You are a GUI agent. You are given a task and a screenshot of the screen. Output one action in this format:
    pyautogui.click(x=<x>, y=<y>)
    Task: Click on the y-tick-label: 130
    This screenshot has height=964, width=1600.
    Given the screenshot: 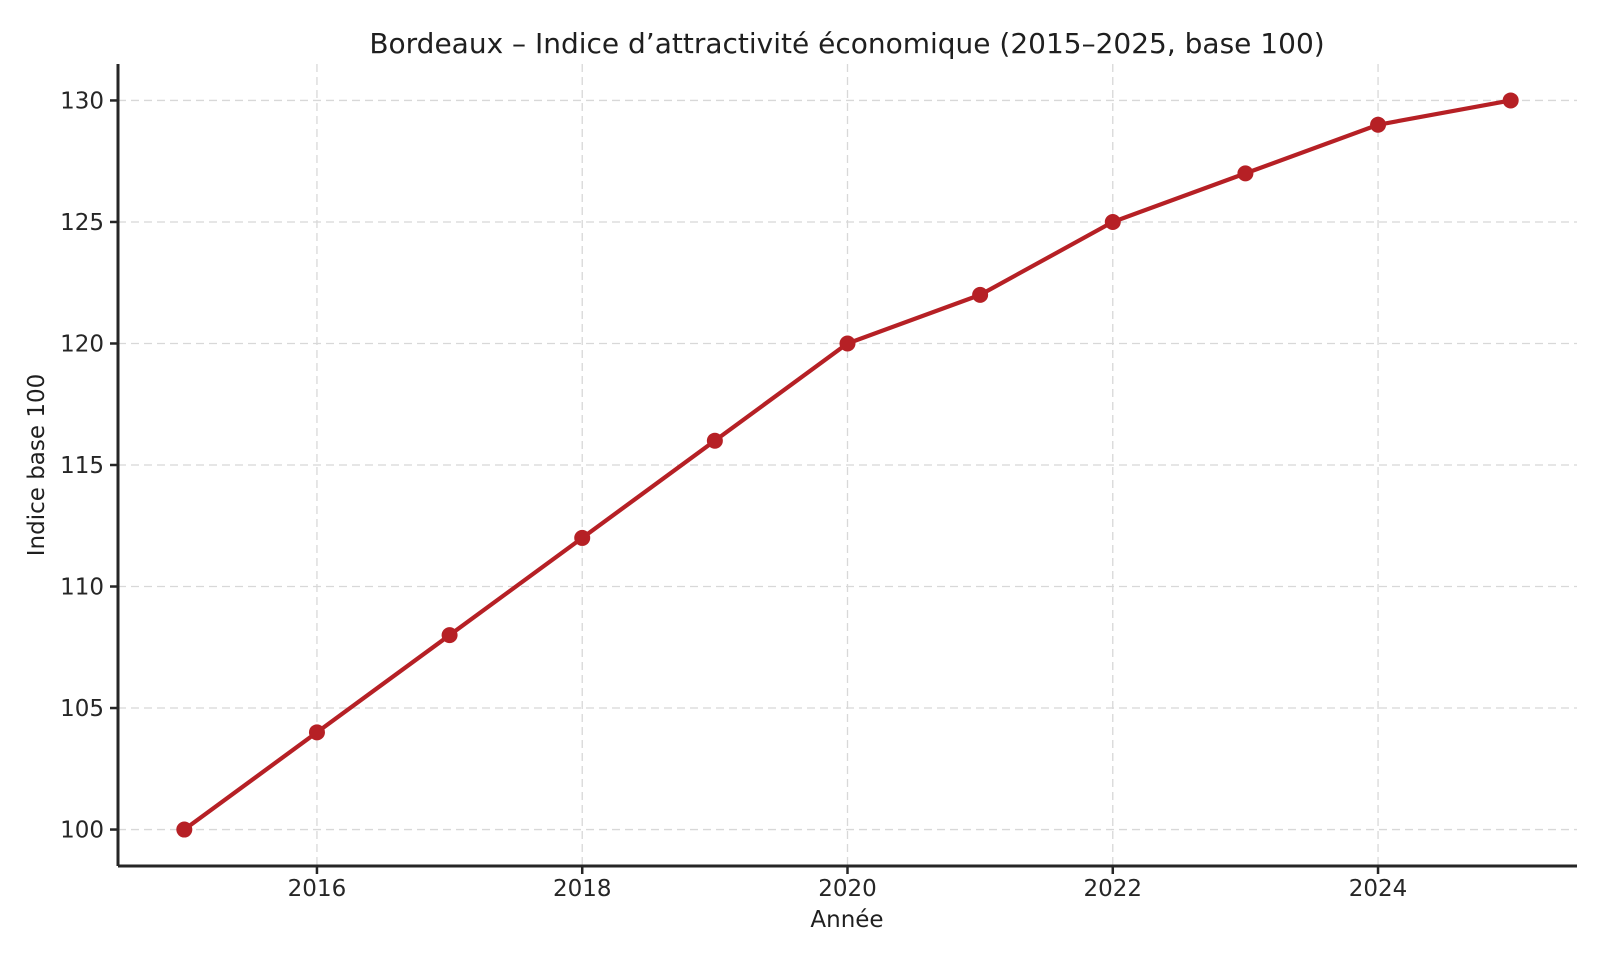 What is the action you would take?
    pyautogui.click(x=82, y=101)
    